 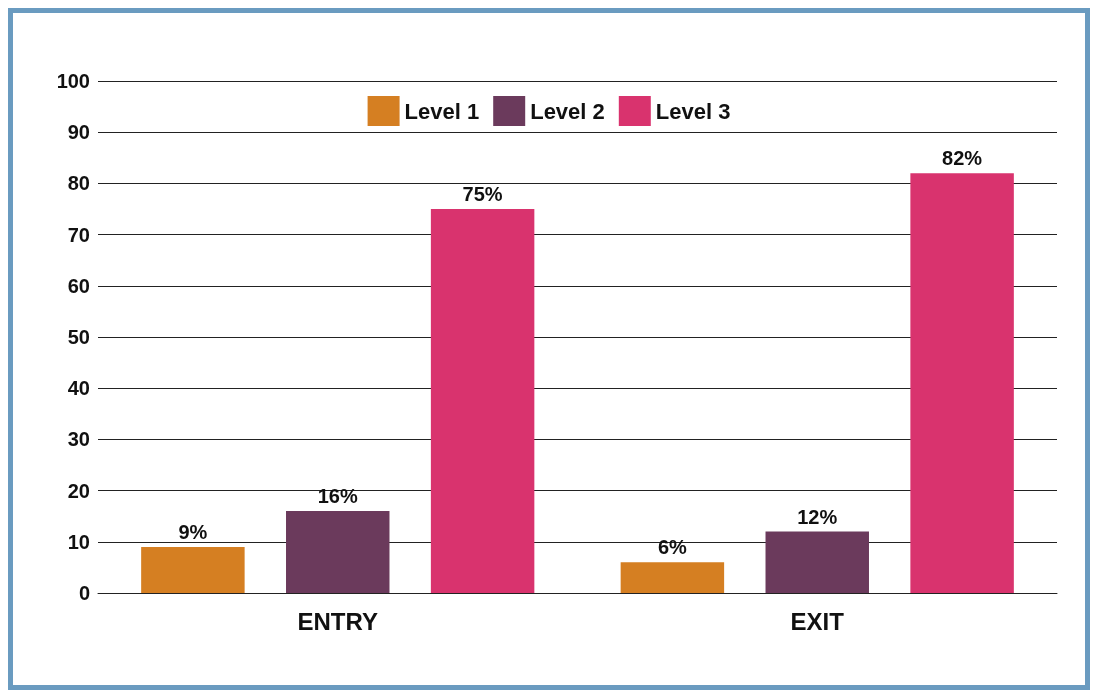 I want to click on legend-label: Level 2, so click(x=567, y=111).